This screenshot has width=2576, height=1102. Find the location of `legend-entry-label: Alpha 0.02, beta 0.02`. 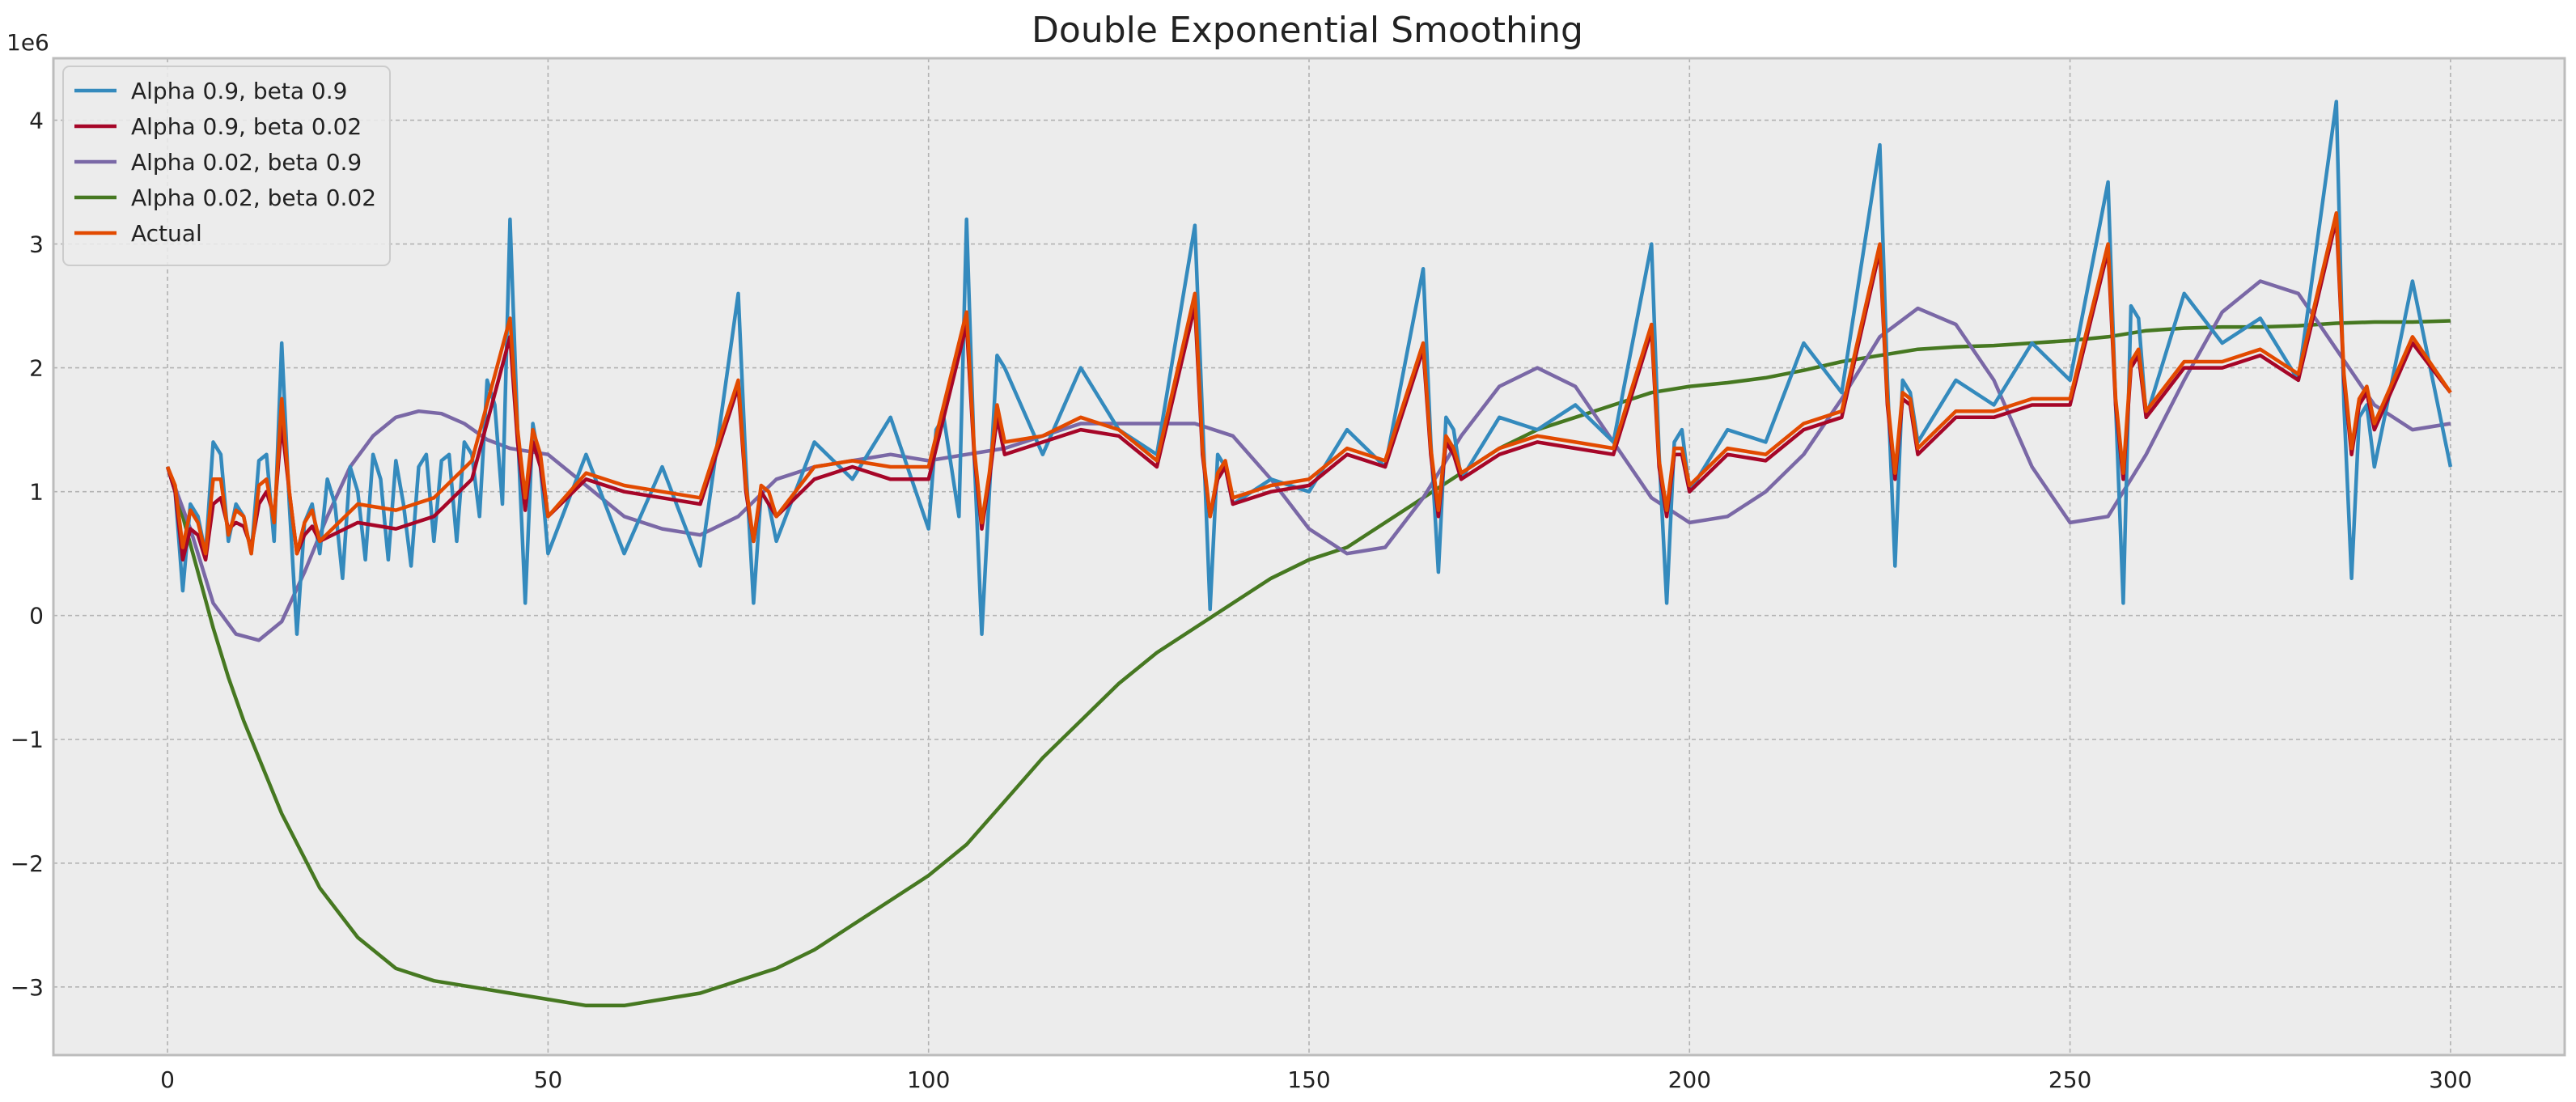

legend-entry-label: Alpha 0.02, beta 0.02 is located at coordinates (253, 197).